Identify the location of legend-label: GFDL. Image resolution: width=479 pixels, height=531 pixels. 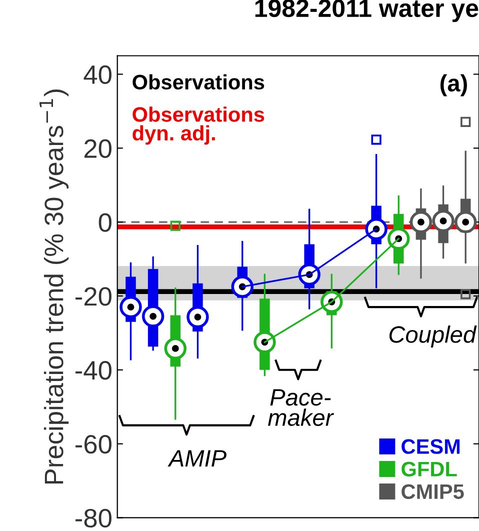
(429, 469).